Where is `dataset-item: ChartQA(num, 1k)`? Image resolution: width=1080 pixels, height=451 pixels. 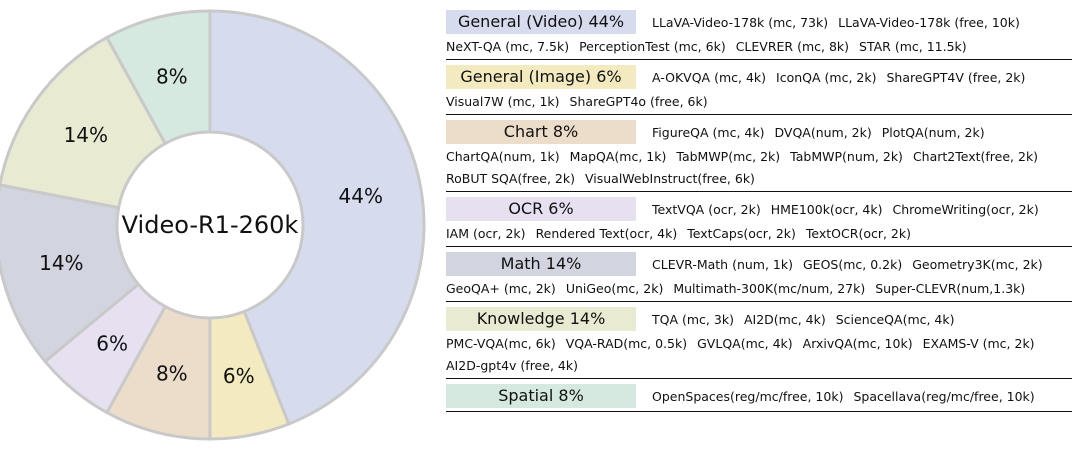
dataset-item: ChartQA(num, 1k) is located at coordinates (503, 156).